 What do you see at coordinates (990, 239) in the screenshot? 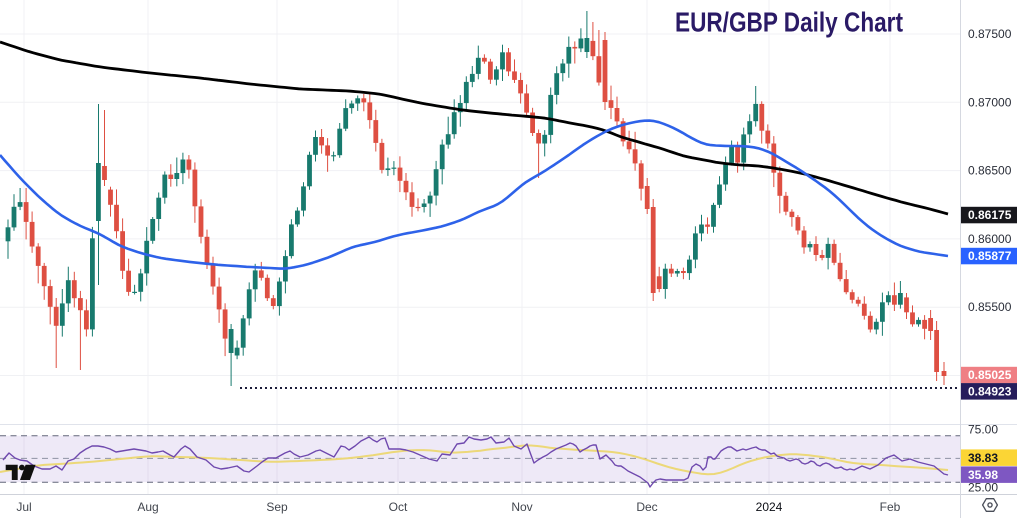
I see `svg-text: 0.86000` at bounding box center [990, 239].